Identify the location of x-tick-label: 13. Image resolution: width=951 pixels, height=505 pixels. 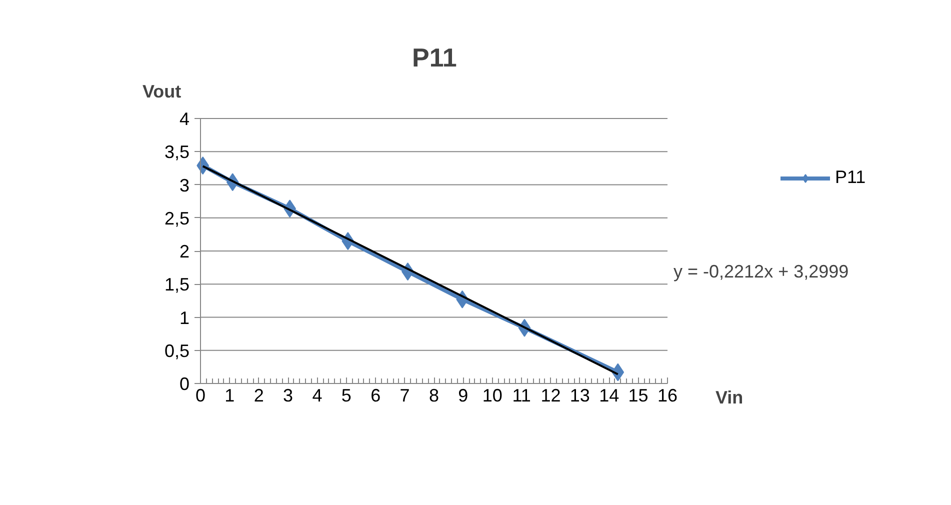
(580, 396).